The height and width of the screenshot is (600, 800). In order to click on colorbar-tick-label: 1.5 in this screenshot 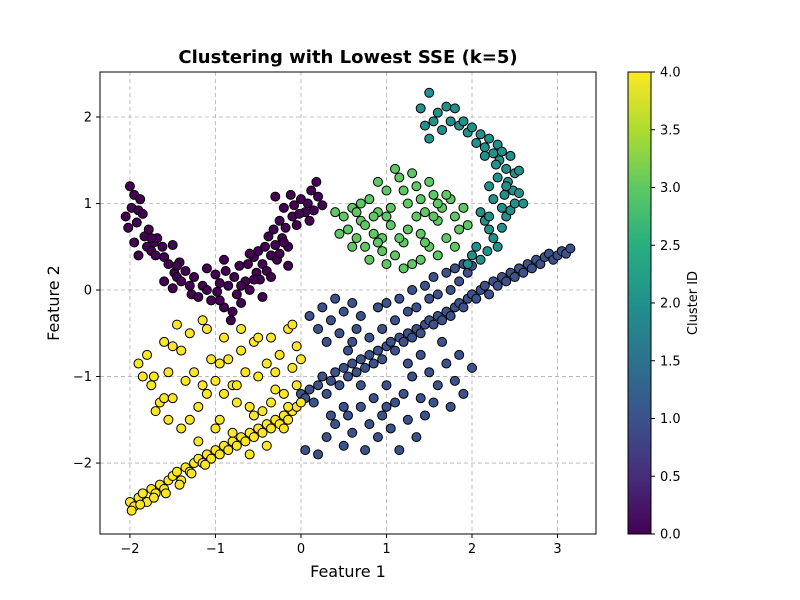, I will do `click(670, 361)`.